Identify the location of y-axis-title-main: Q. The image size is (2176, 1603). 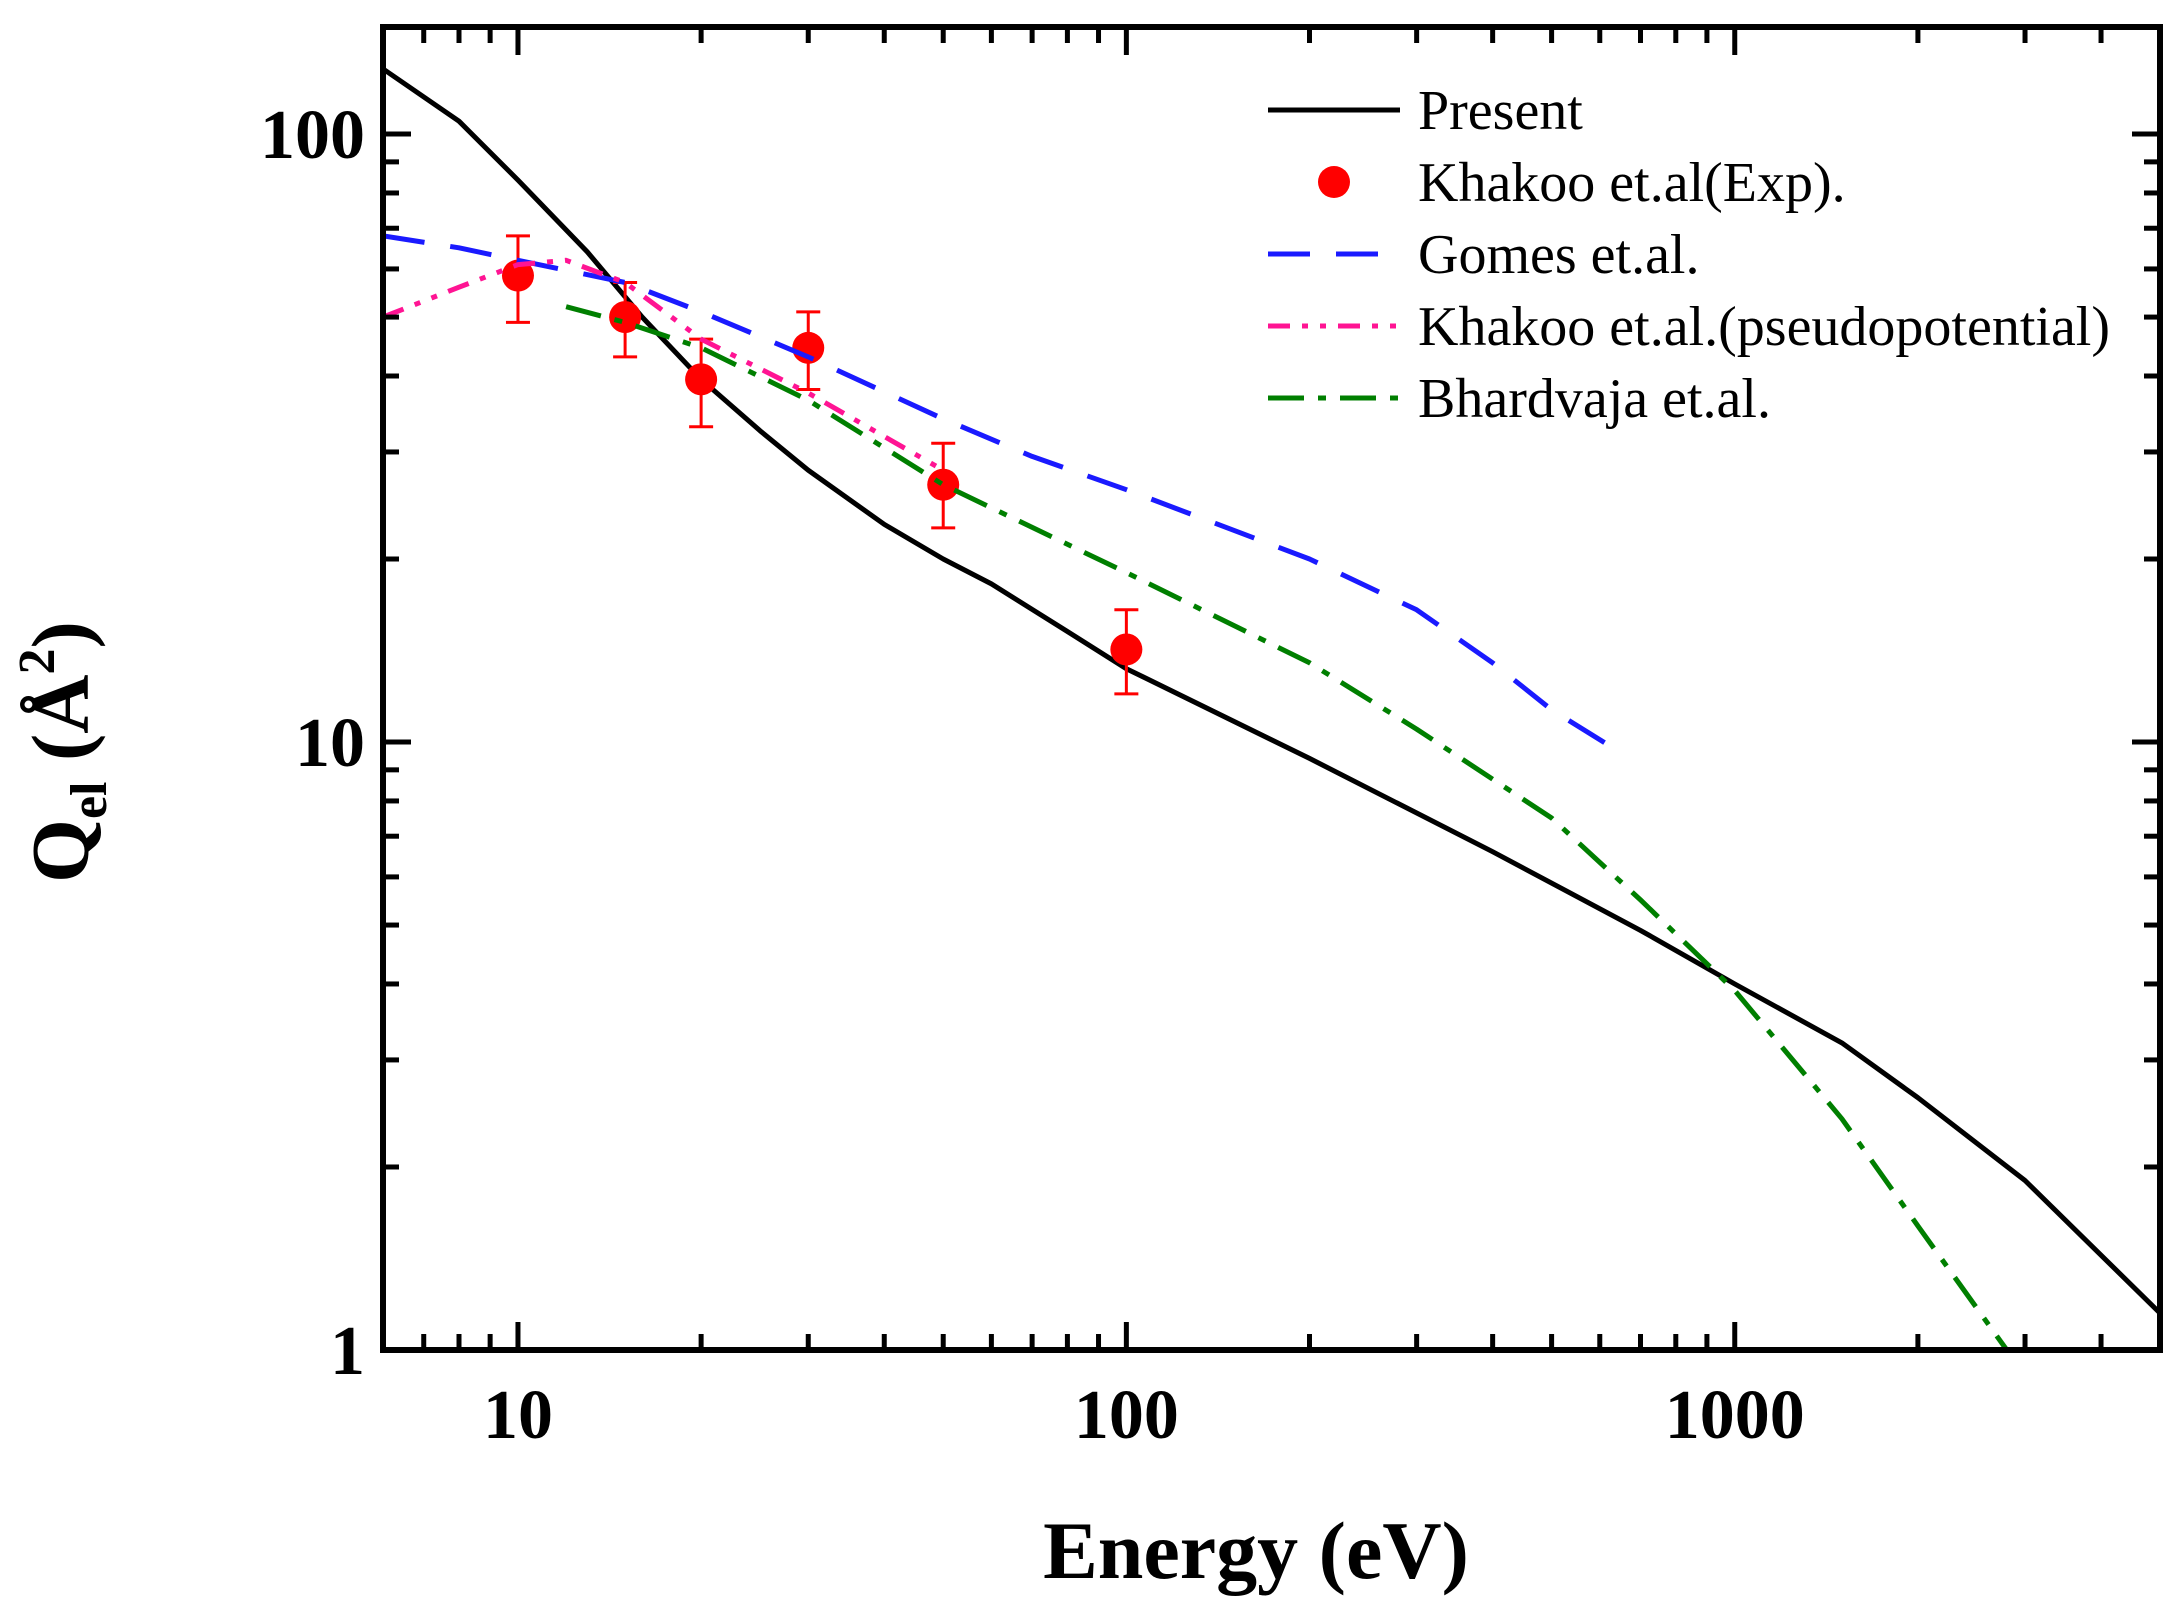
(60, 851).